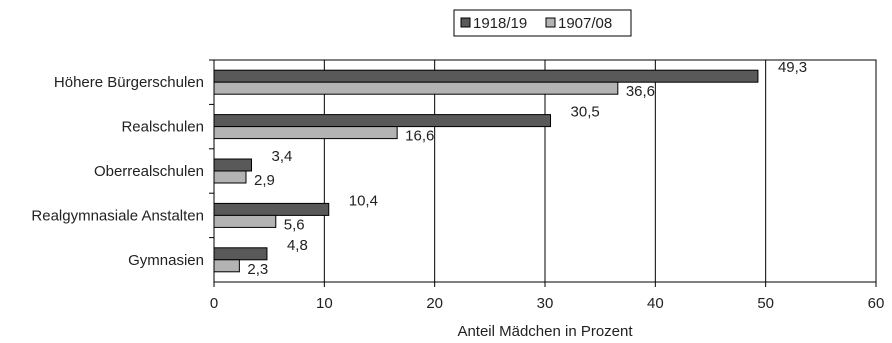 The image size is (892, 343). I want to click on data-label: 5,6, so click(294, 224).